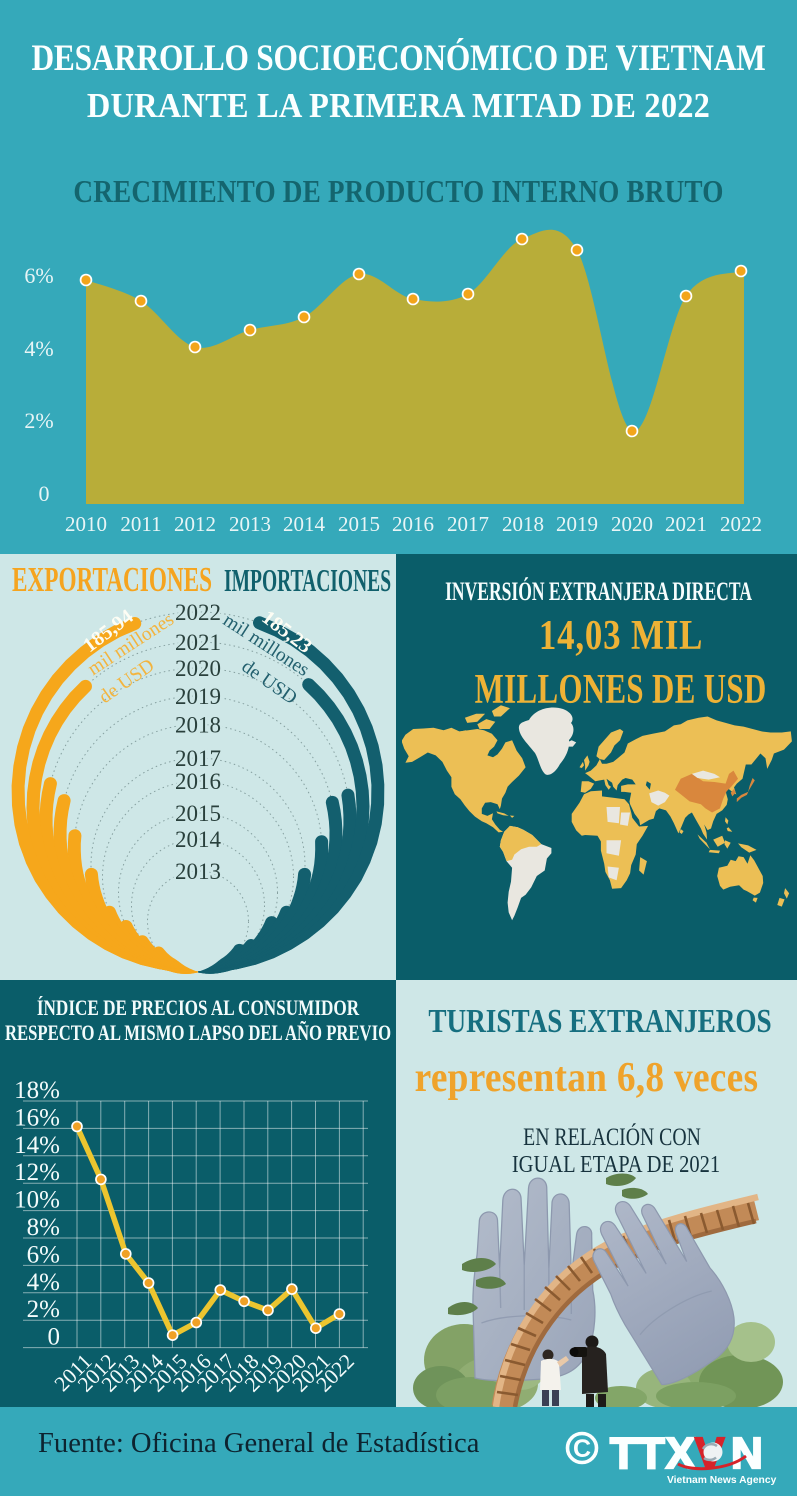 Image resolution: width=797 pixels, height=1496 pixels. I want to click on svg-text: 14%, so click(37, 1145).